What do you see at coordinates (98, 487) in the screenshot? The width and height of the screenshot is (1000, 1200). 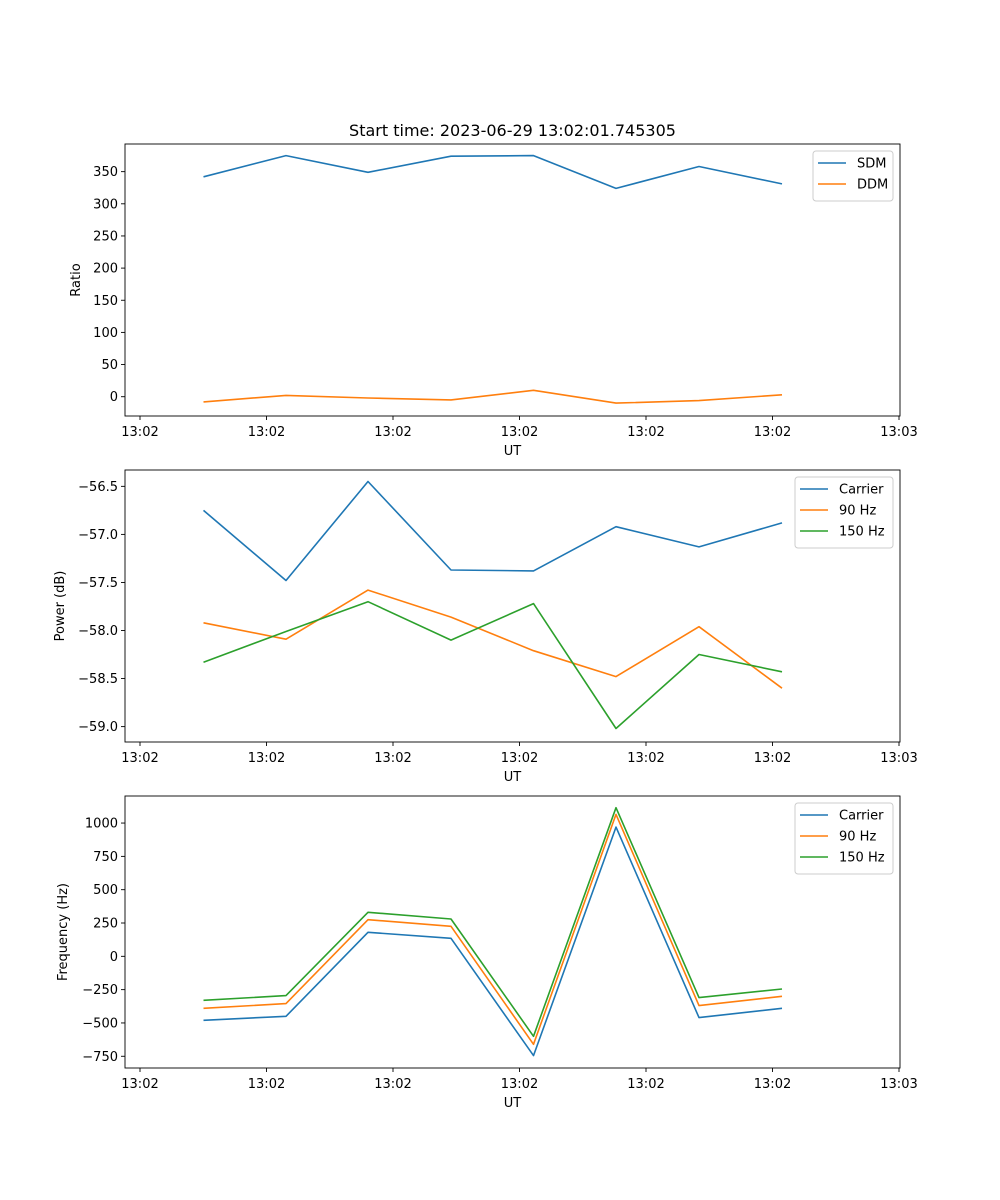 I see `y-tick-label: −56.5` at bounding box center [98, 487].